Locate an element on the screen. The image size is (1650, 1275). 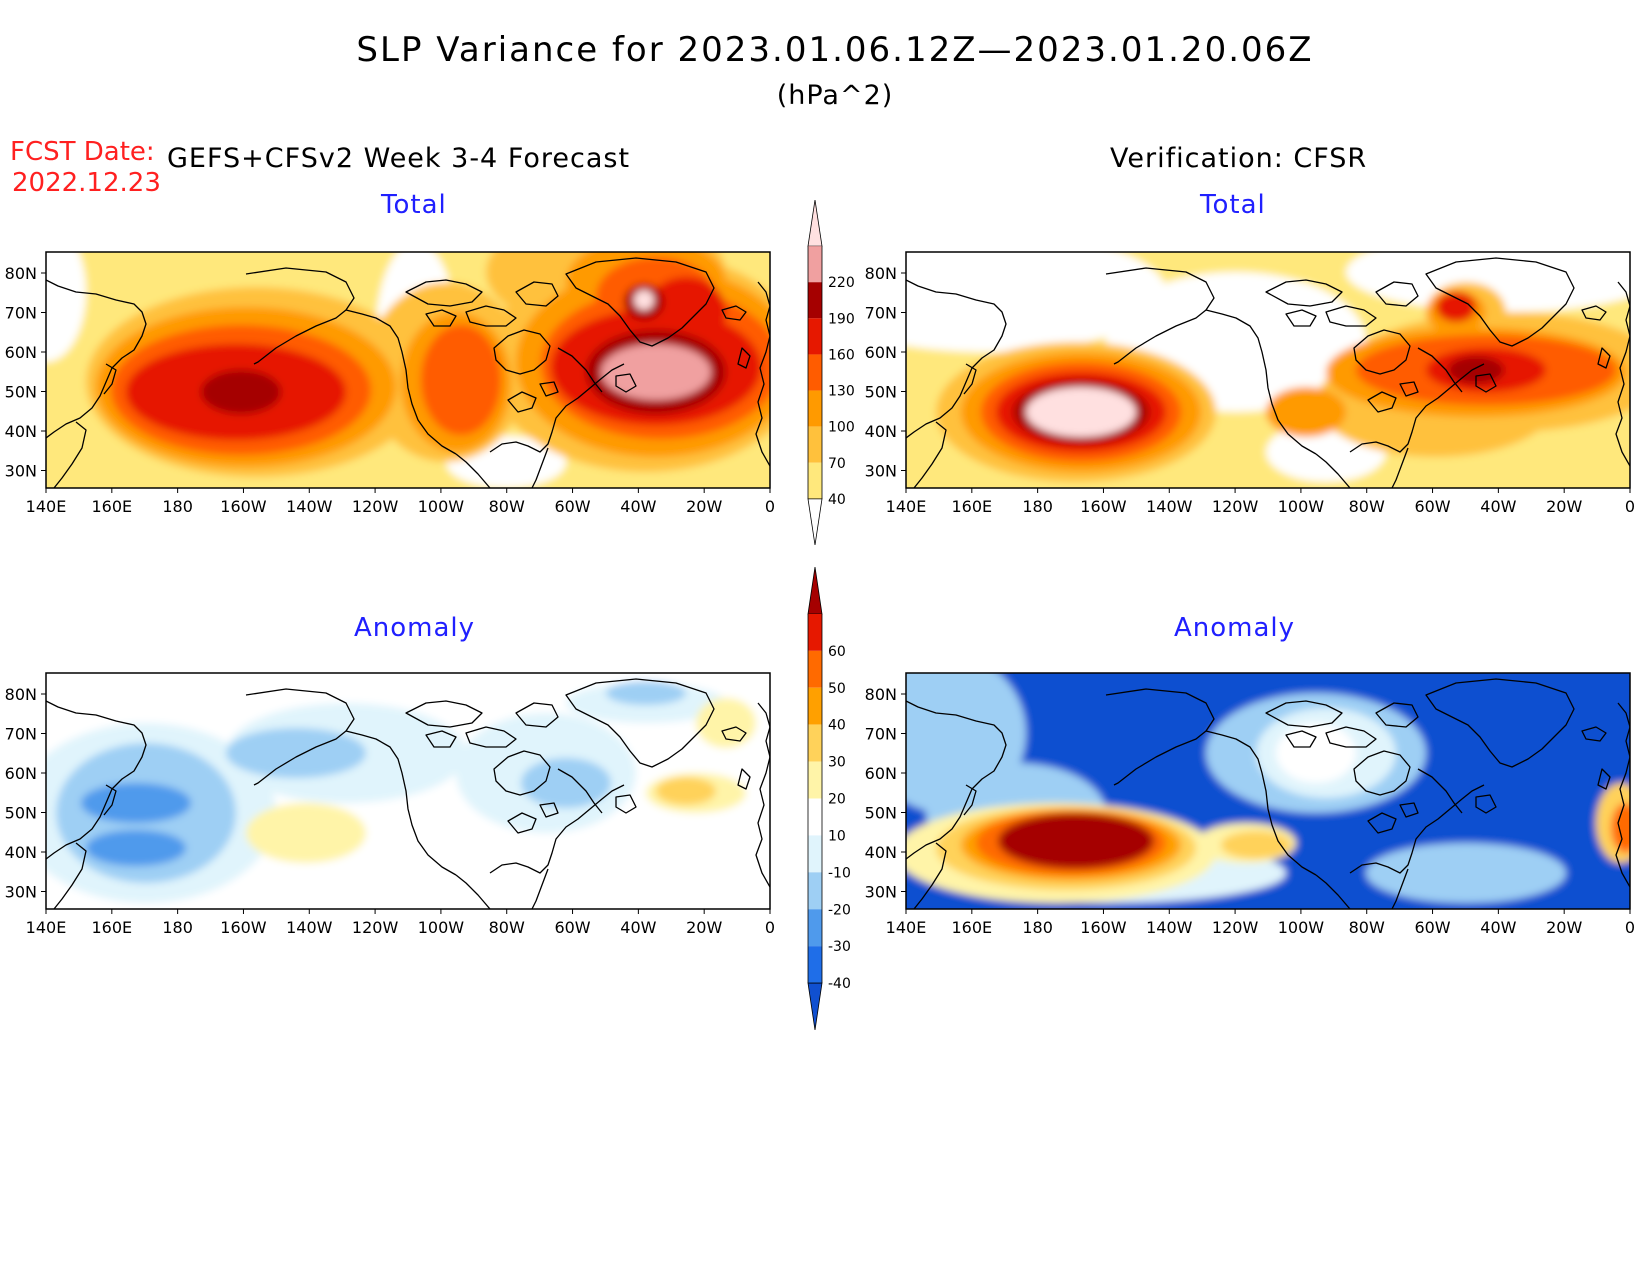
anomaly-colorbar-label: -40 is located at coordinates (839, 984).